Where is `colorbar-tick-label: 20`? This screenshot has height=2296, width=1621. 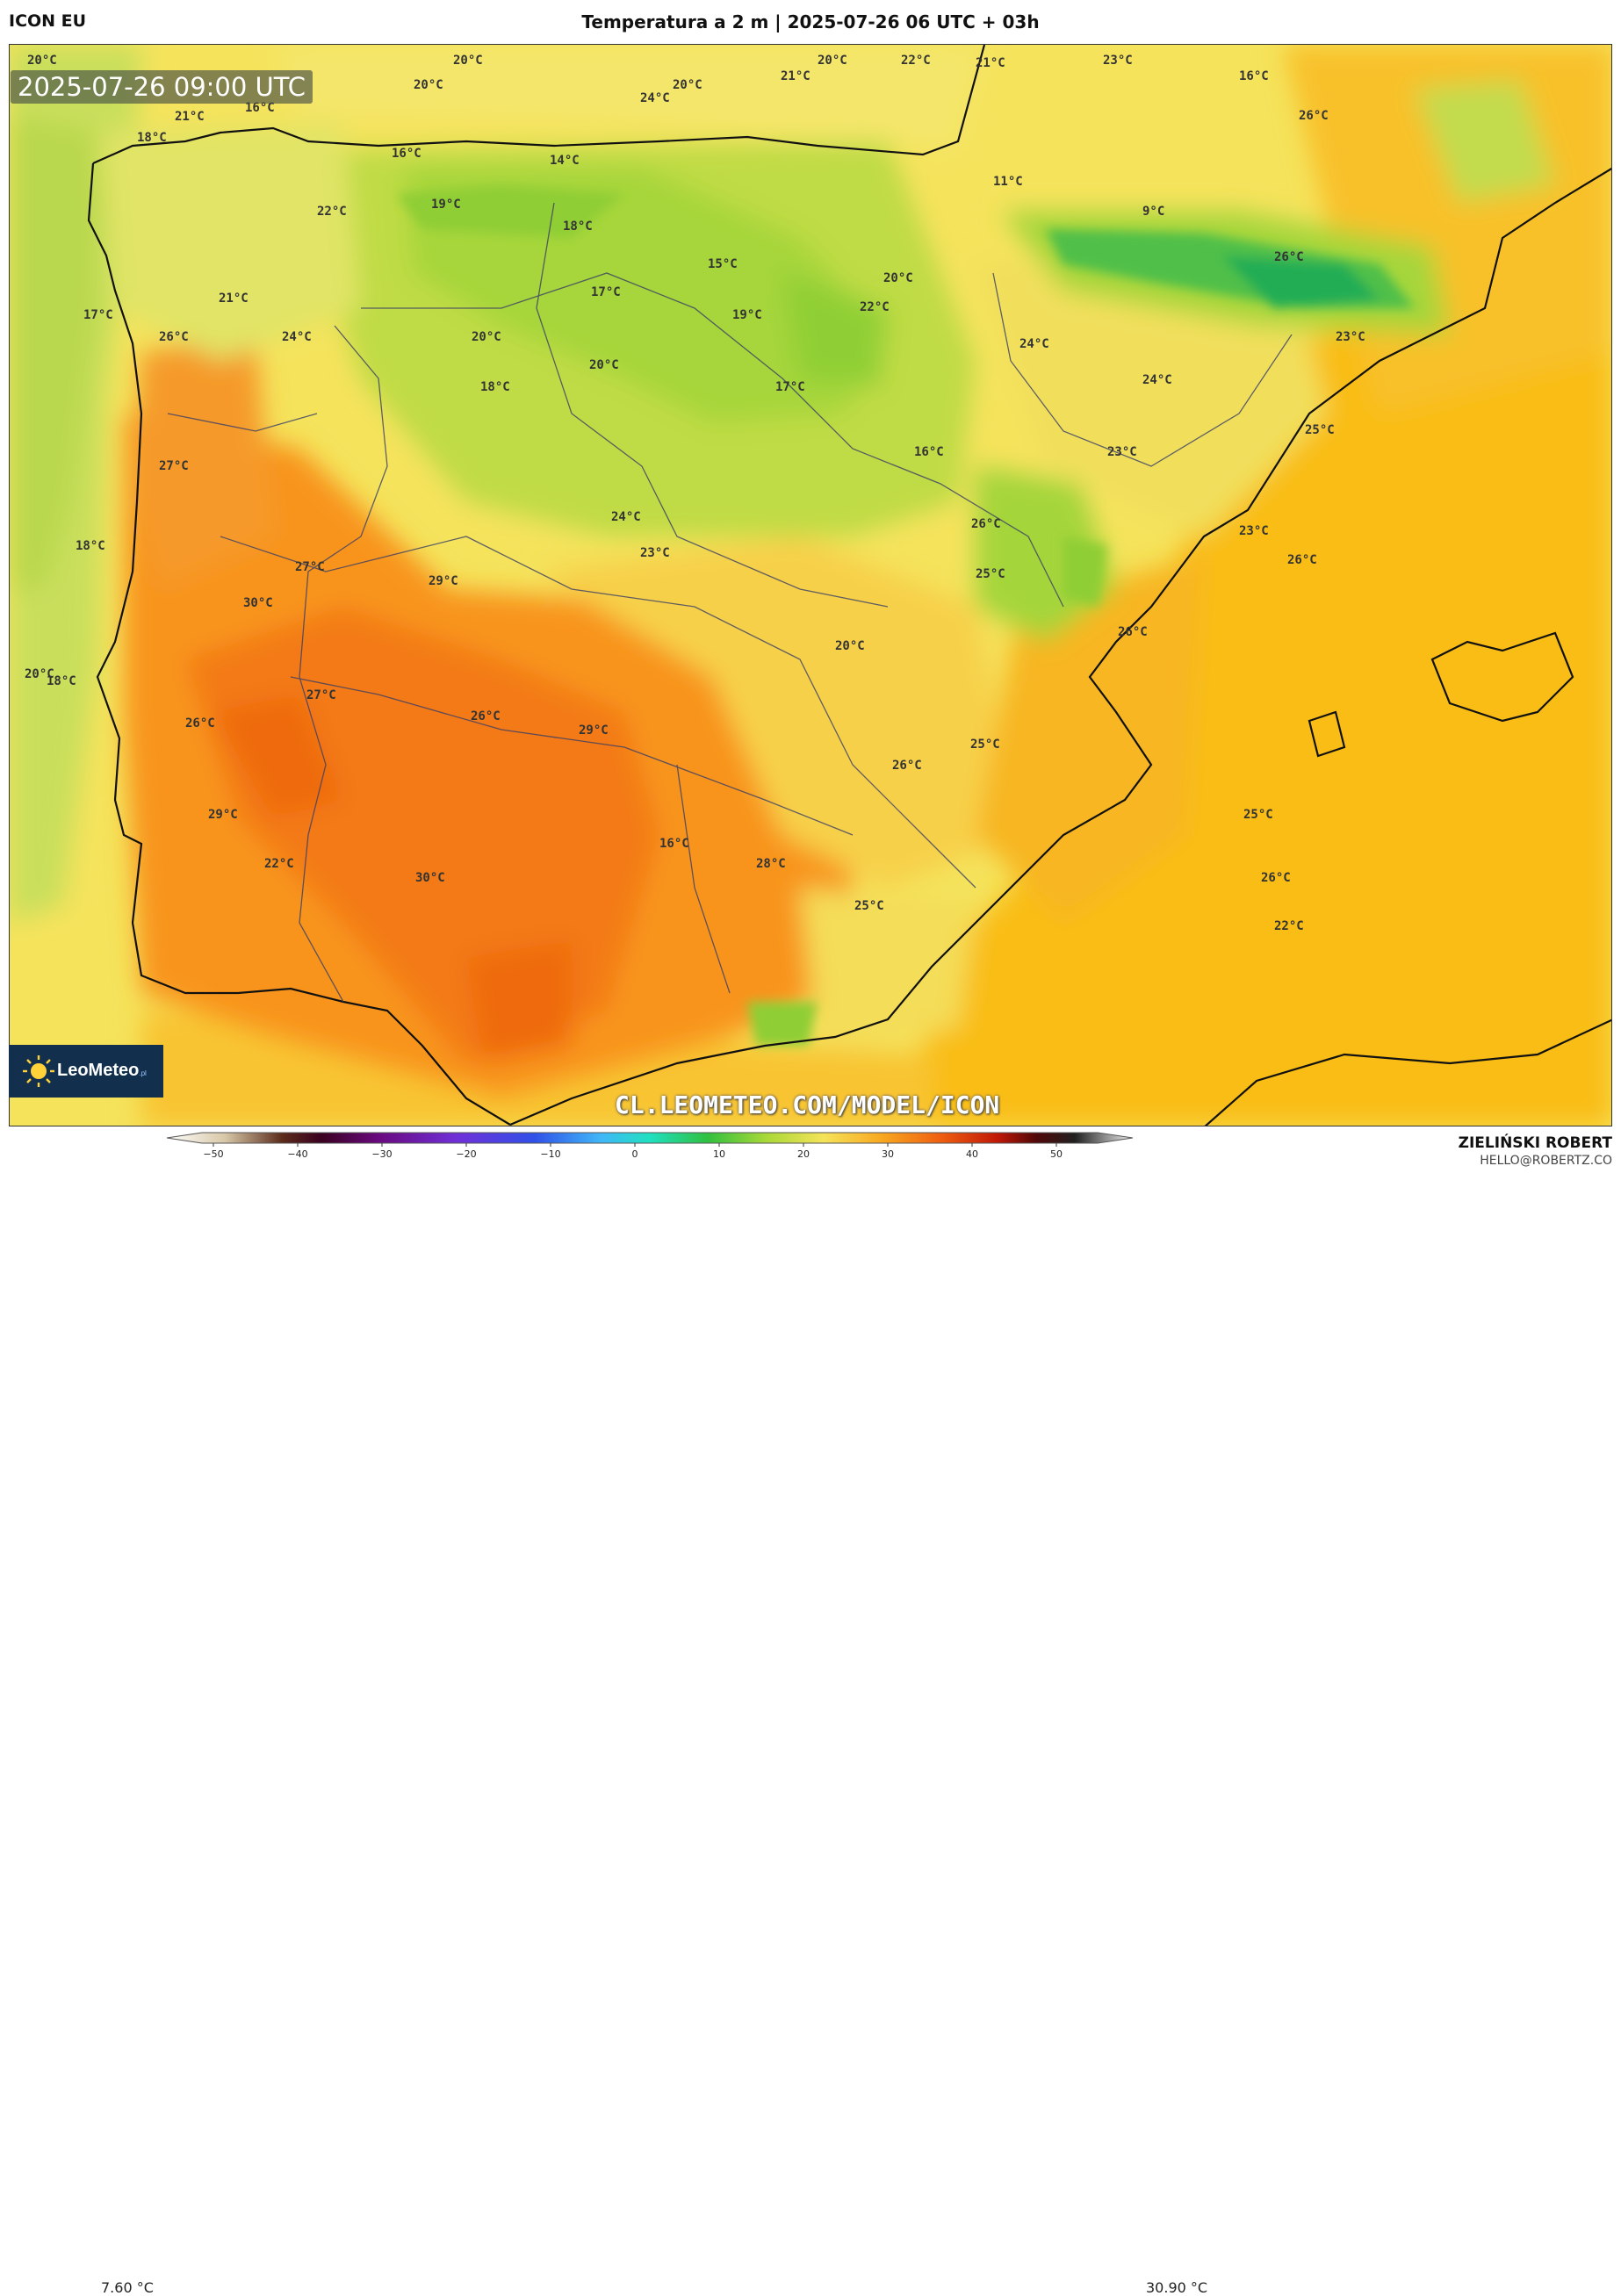 colorbar-tick-label: 20 is located at coordinates (804, 1154).